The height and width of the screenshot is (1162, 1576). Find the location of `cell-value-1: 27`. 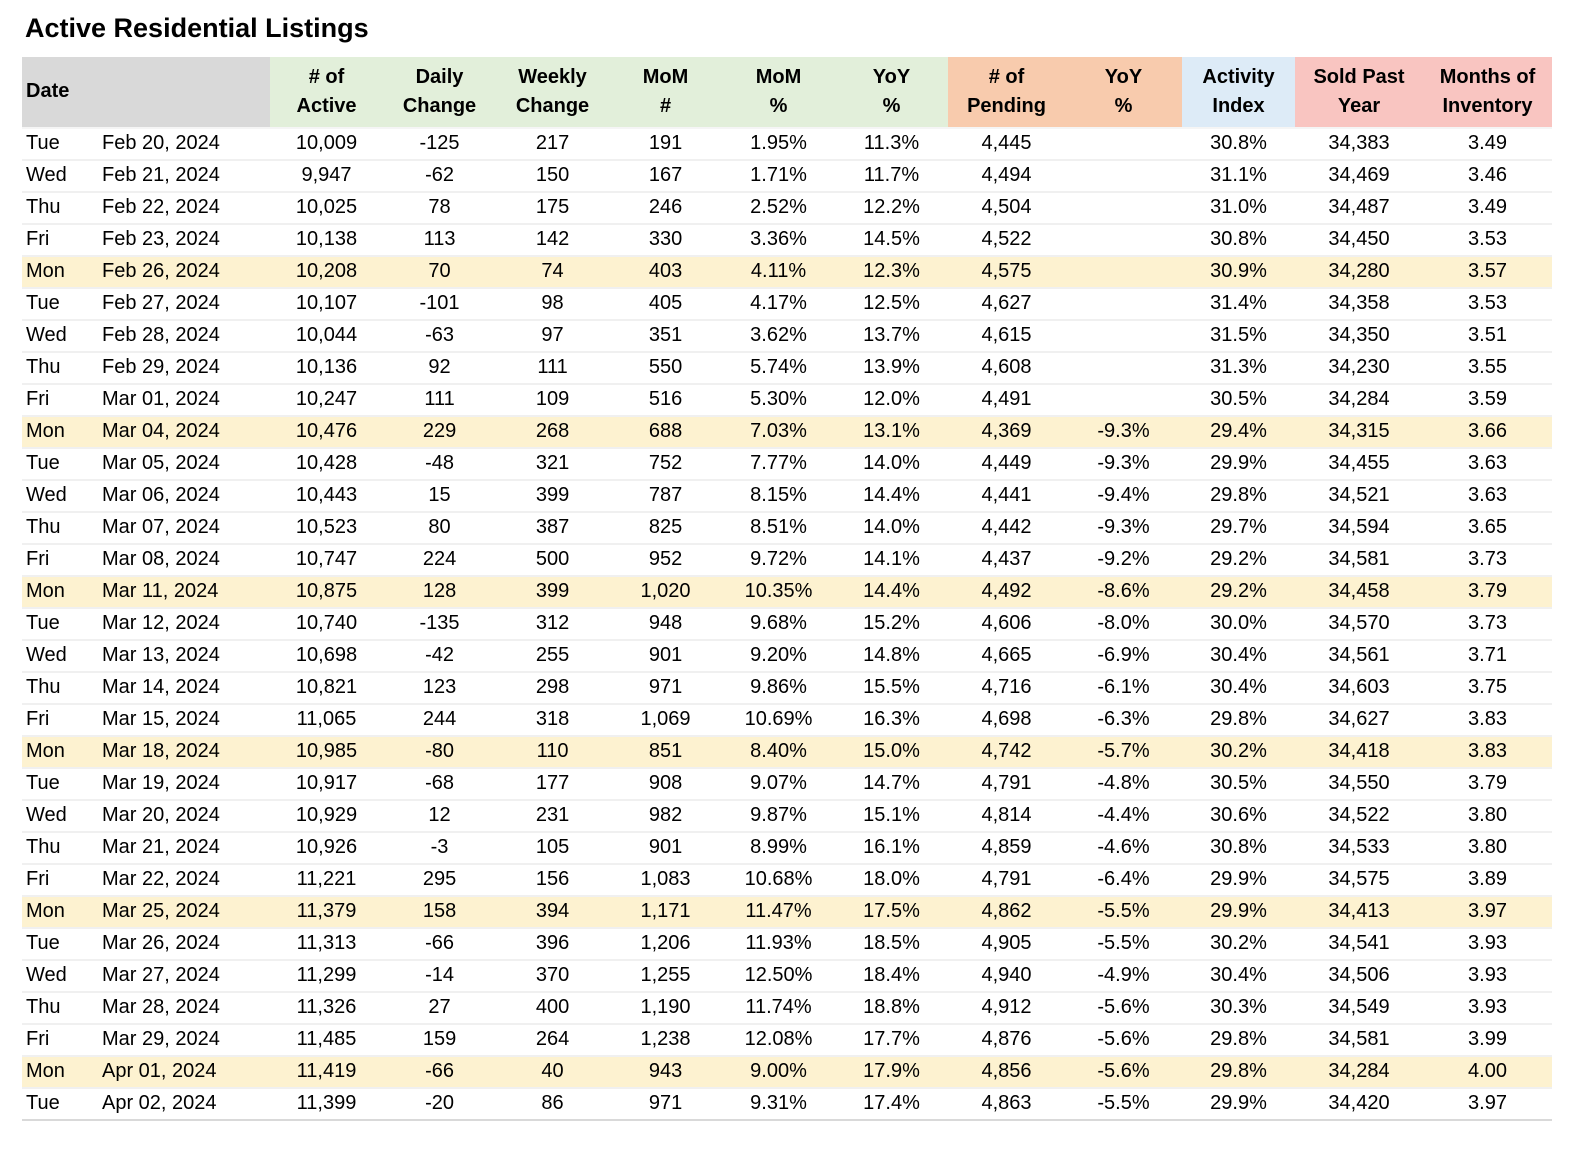

cell-value-1: 27 is located at coordinates (439, 1007).